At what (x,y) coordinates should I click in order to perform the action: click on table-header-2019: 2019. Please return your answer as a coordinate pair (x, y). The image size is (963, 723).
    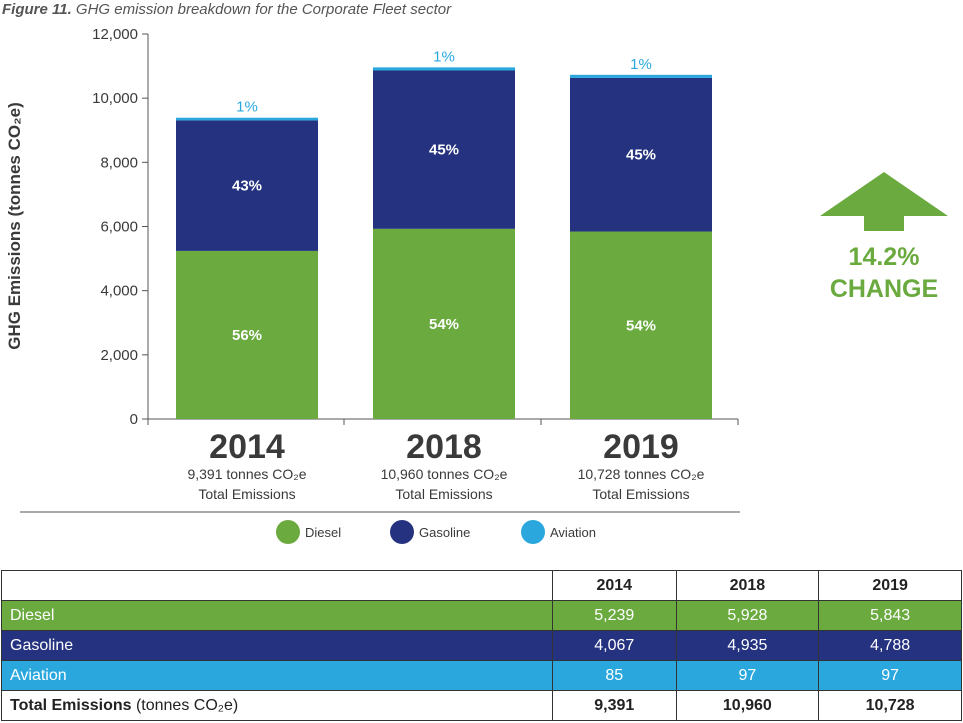
    Looking at the image, I should click on (890, 585).